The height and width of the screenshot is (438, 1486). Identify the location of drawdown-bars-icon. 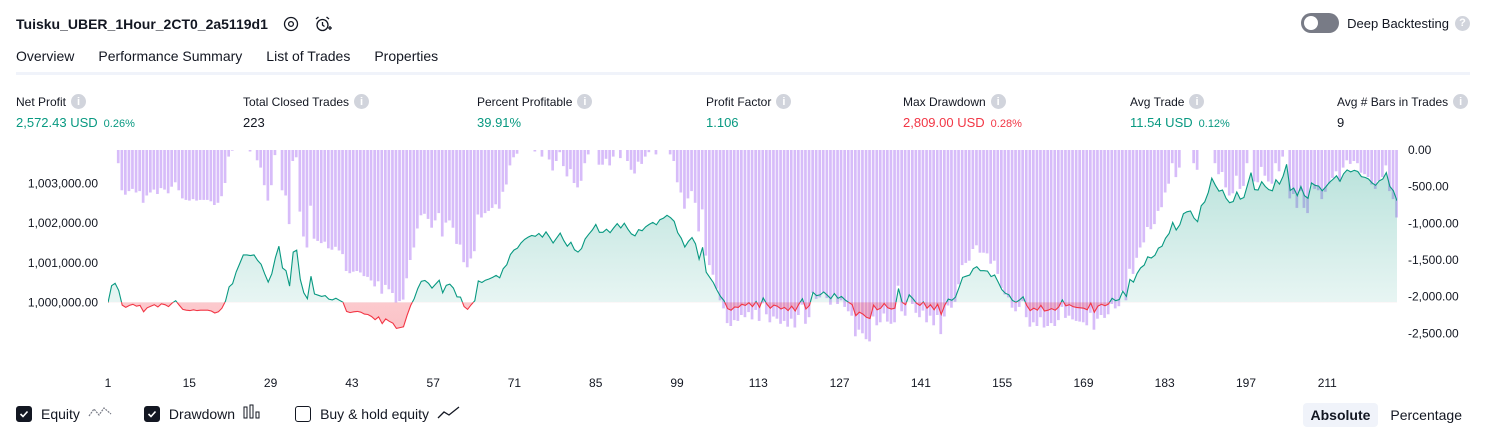
(253, 413).